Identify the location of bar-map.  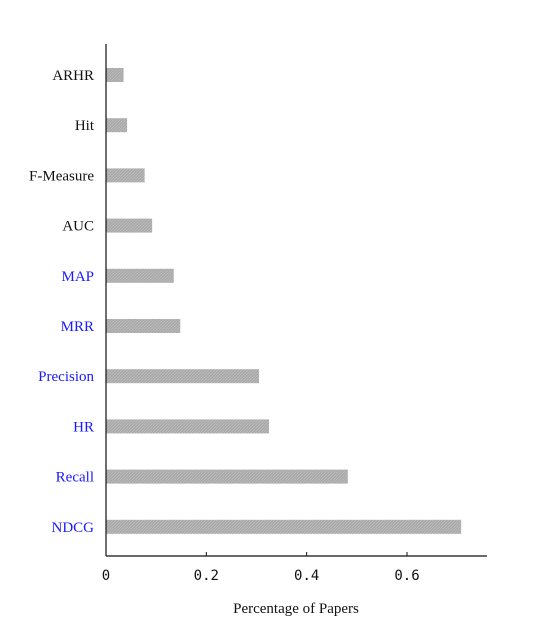
(140, 276).